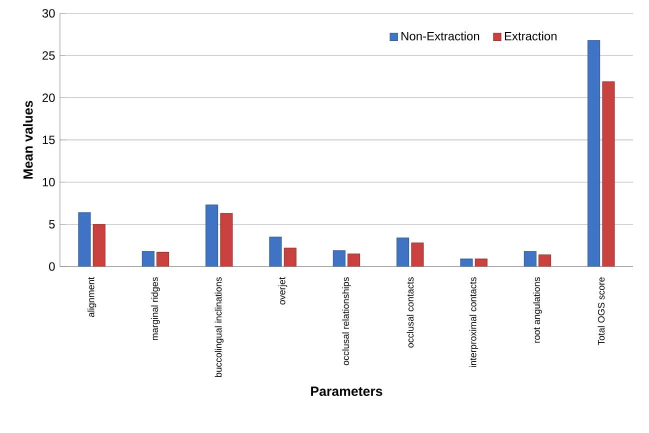 The width and height of the screenshot is (649, 433). Describe the element at coordinates (52, 224) in the screenshot. I see `y-tick-label: 5` at that location.